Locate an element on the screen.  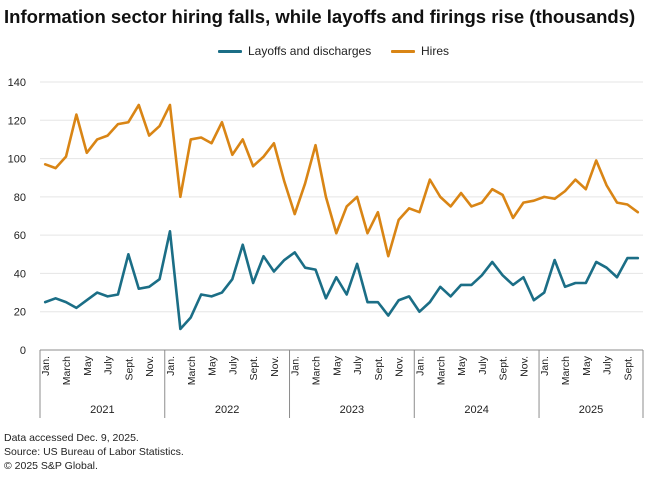
footnote-source: Source: US Bureau of Labor Statistics. is located at coordinates (94, 452).